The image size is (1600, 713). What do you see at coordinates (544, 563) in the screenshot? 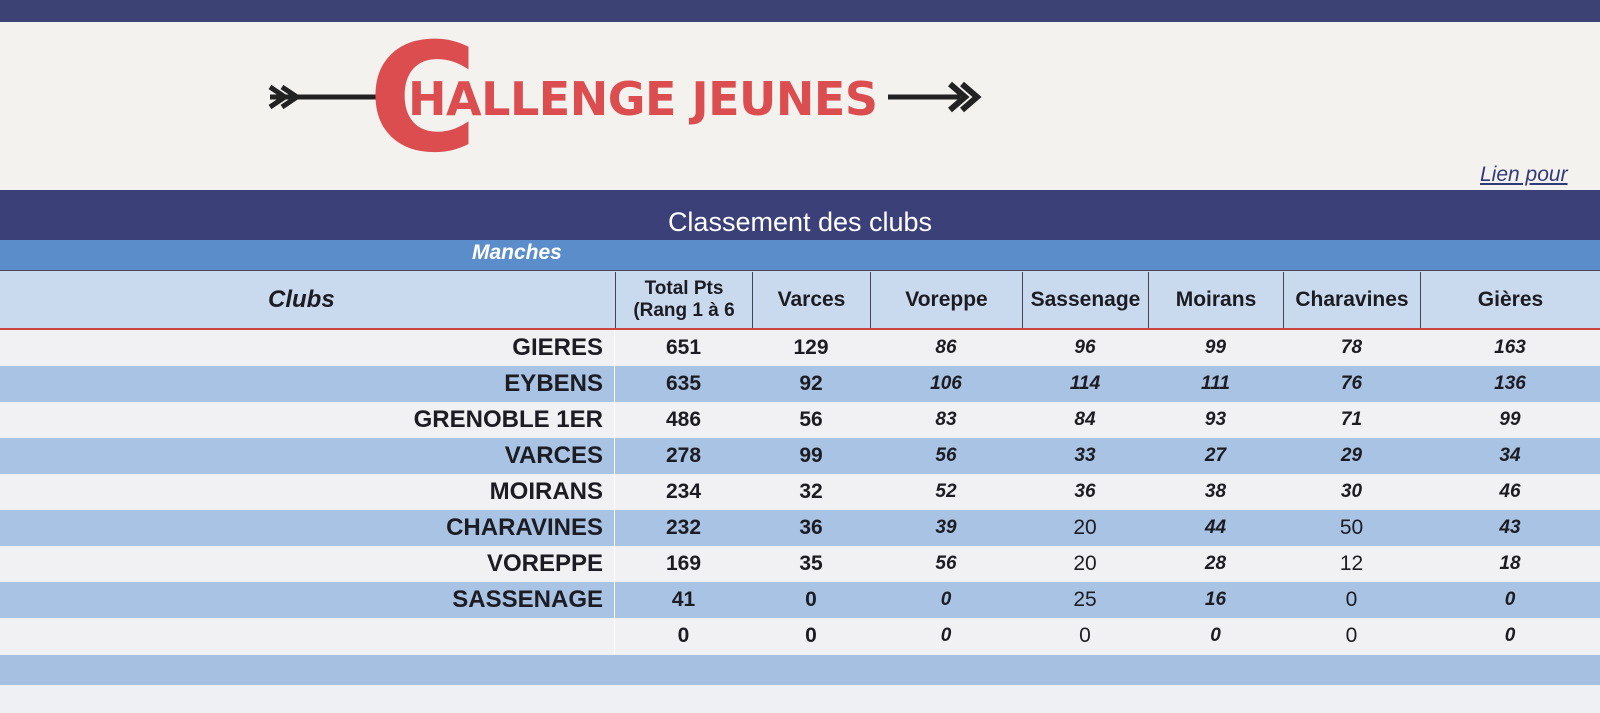
I see `club-name: VOREPPE` at bounding box center [544, 563].